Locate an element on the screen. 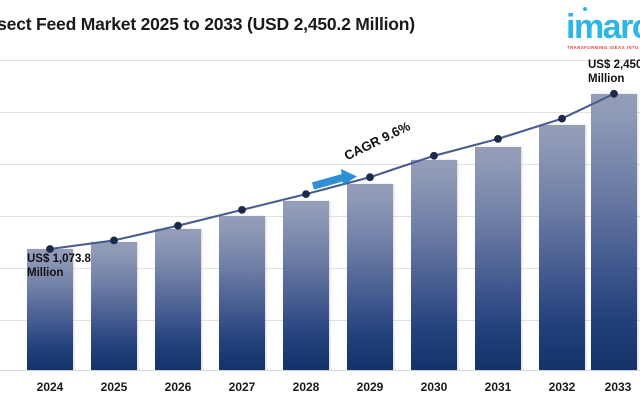 The image size is (640, 400). bar-2029 is located at coordinates (370, 277).